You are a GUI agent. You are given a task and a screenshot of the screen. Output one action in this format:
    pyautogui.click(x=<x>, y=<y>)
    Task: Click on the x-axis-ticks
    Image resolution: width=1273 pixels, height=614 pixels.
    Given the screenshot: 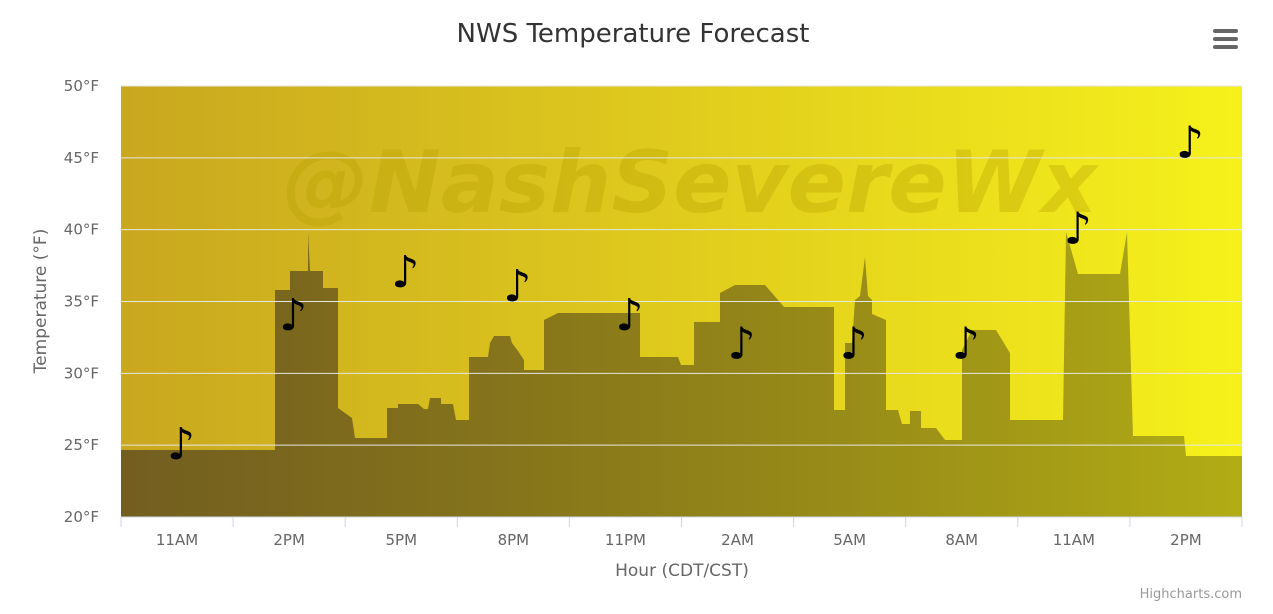 What is the action you would take?
    pyautogui.click(x=681, y=522)
    